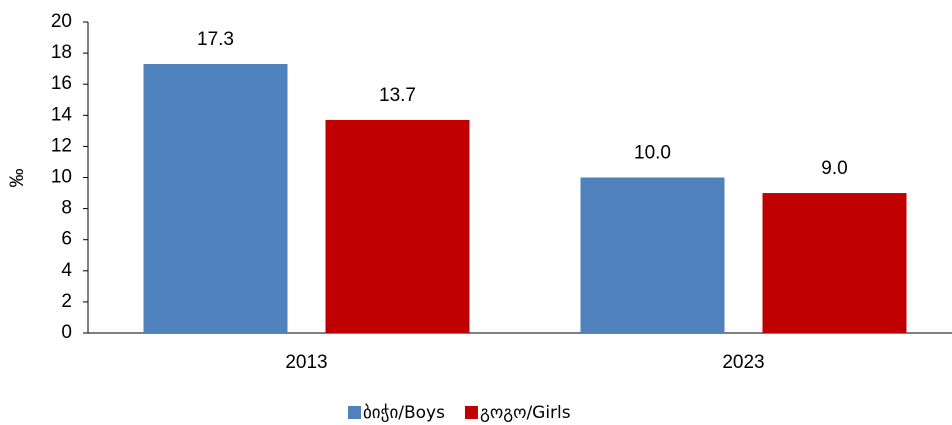 This screenshot has width=952, height=425. Describe the element at coordinates (66, 239) in the screenshot. I see `y-tick-label: 6` at that location.